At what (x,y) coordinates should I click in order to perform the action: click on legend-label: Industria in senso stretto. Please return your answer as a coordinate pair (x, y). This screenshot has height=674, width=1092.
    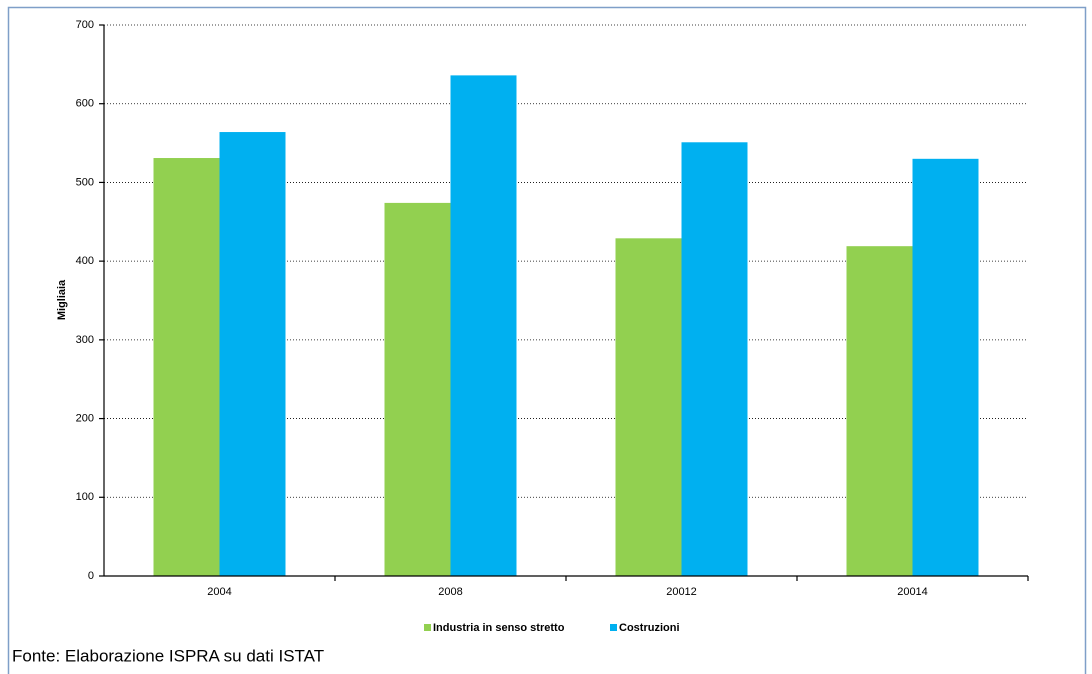
    Looking at the image, I should click on (499, 628).